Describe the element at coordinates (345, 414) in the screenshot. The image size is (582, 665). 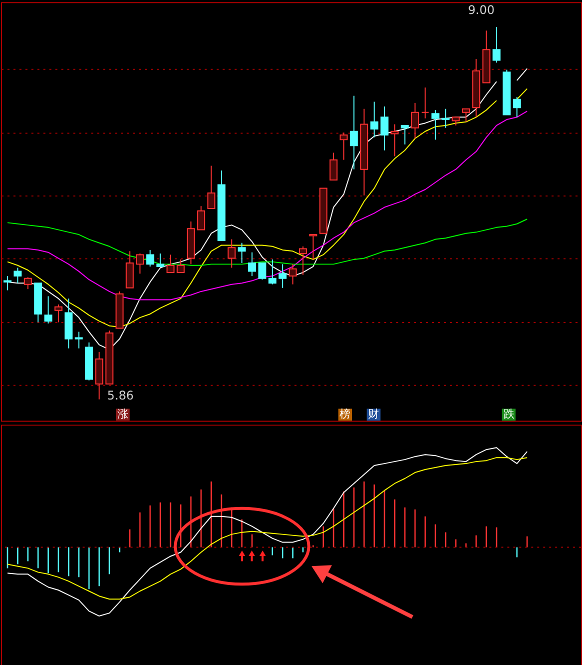
I see `annotation: 榜` at that location.